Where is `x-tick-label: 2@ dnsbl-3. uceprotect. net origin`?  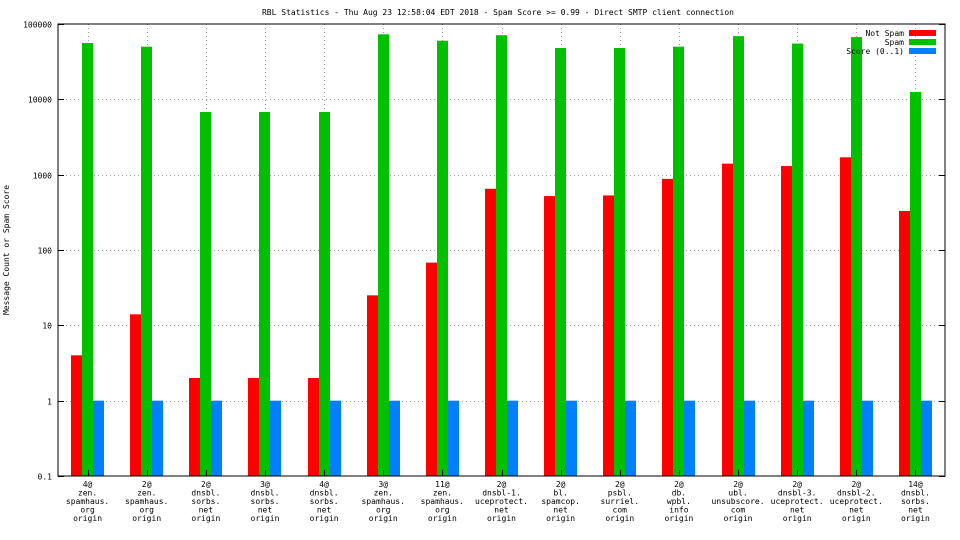 x-tick-label: 2@ dnsbl-3. uceprotect. net origin is located at coordinates (797, 501).